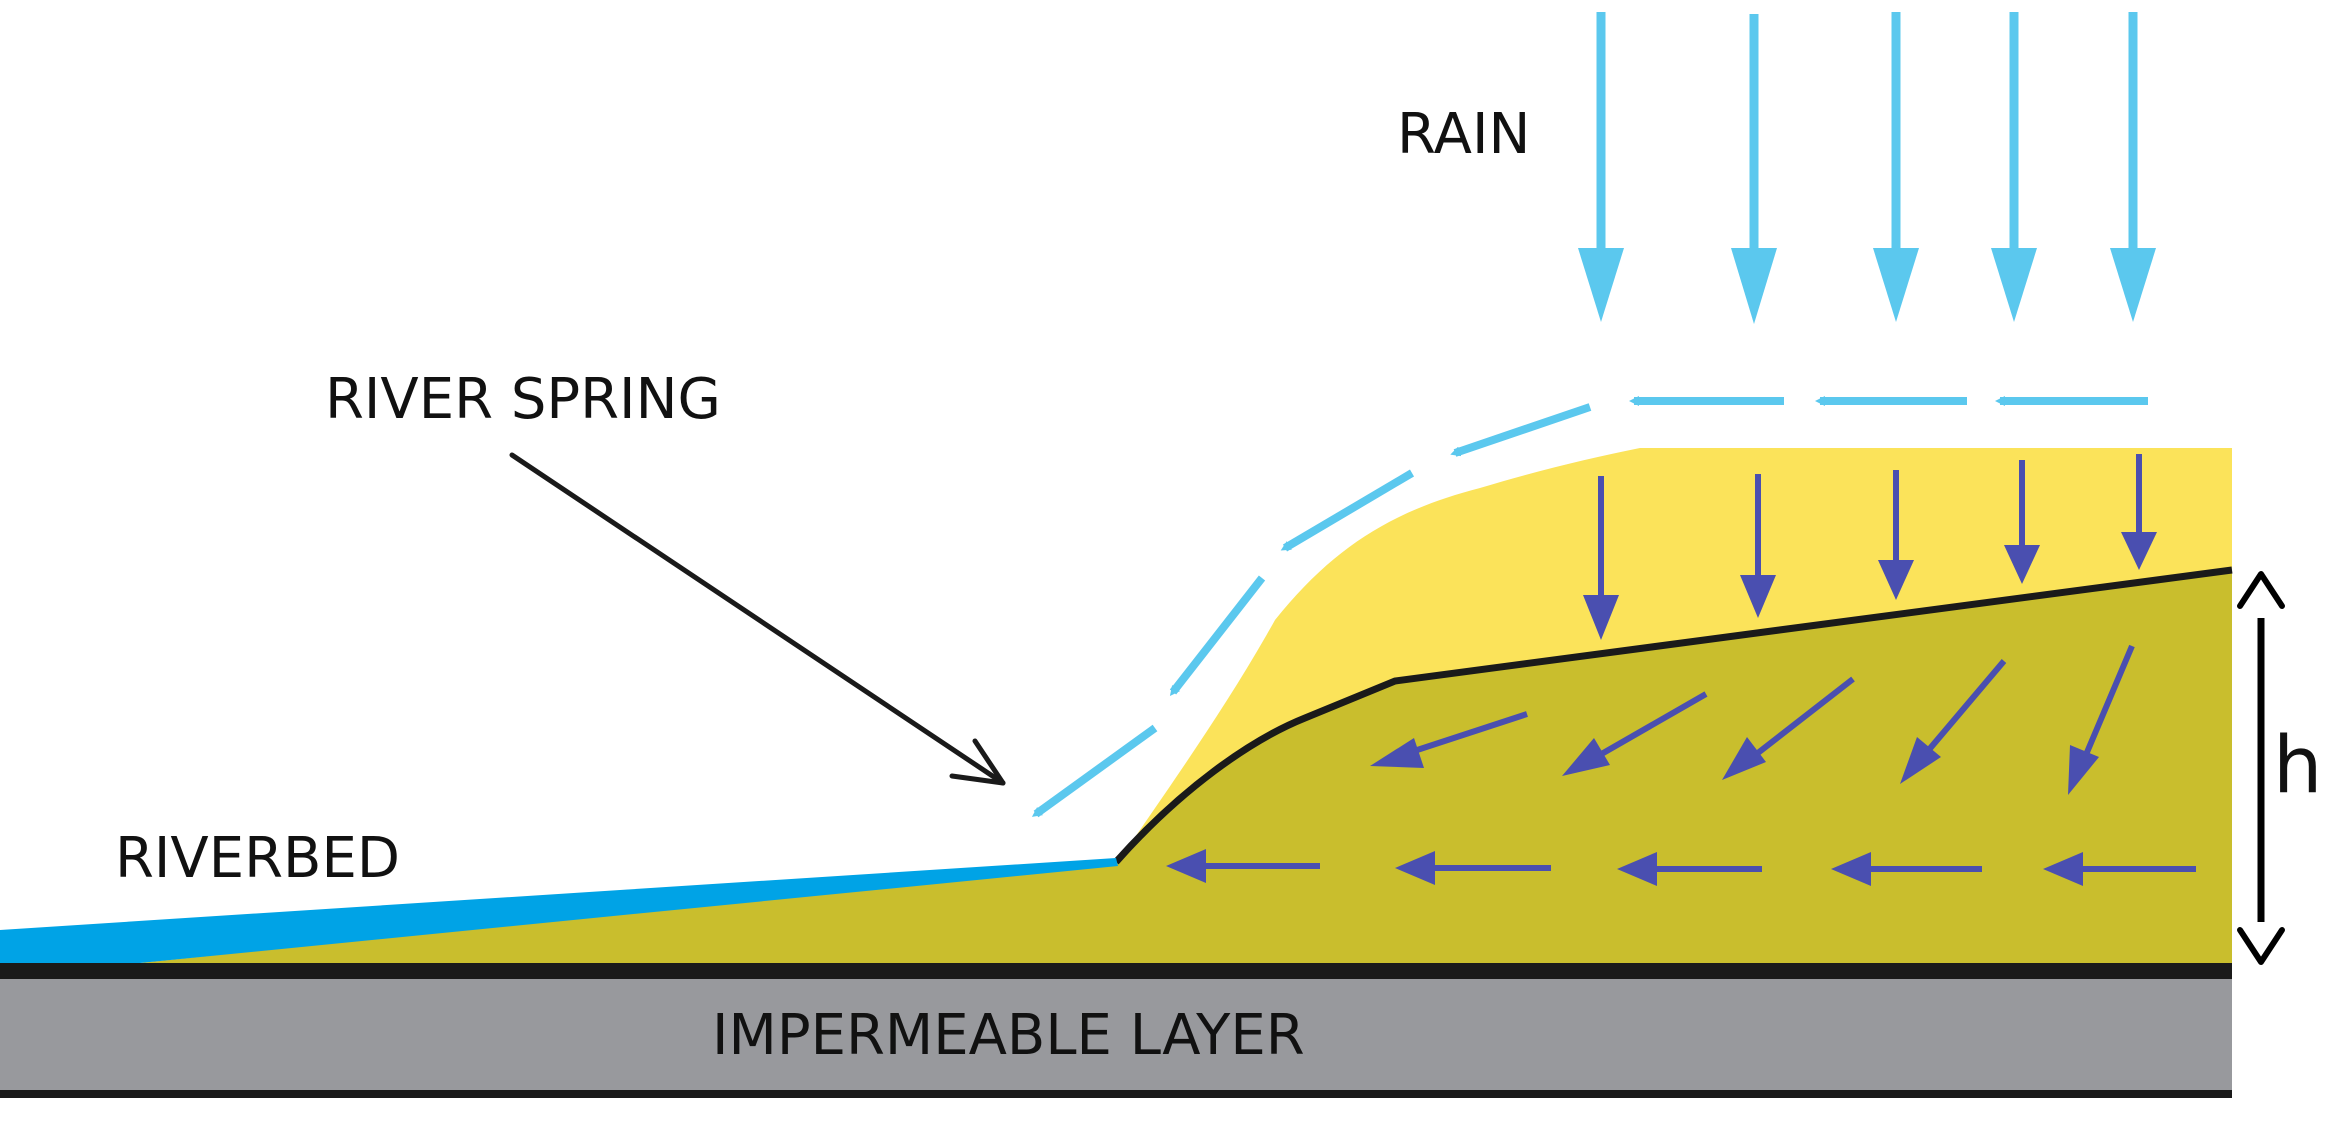  I want to click on river-spring-label: RIVER SPRING, so click(523, 399).